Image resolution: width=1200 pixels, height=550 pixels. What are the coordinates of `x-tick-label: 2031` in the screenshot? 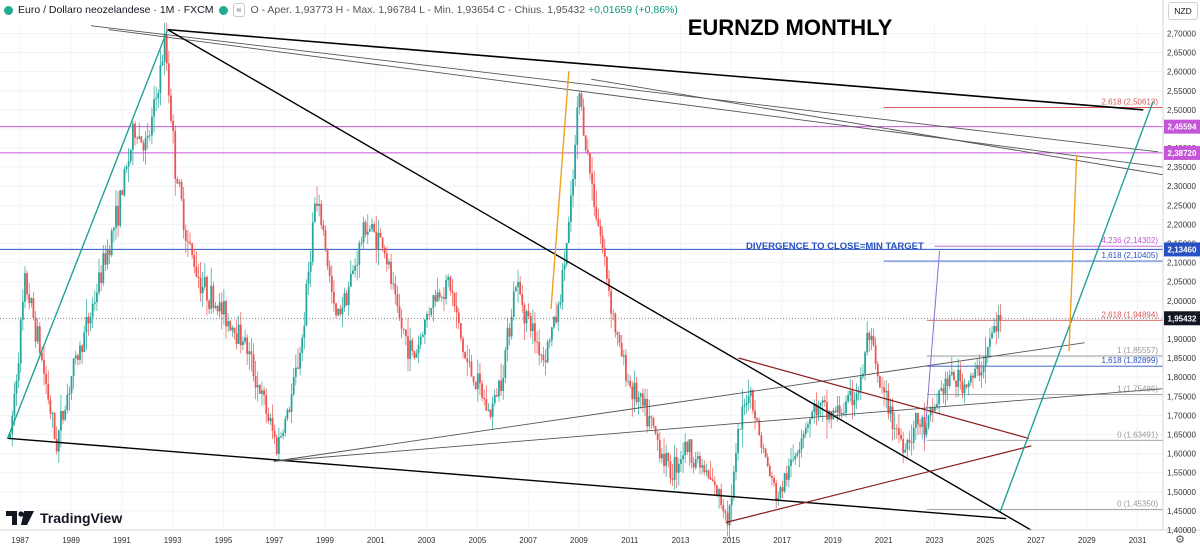 It's located at (1138, 540).